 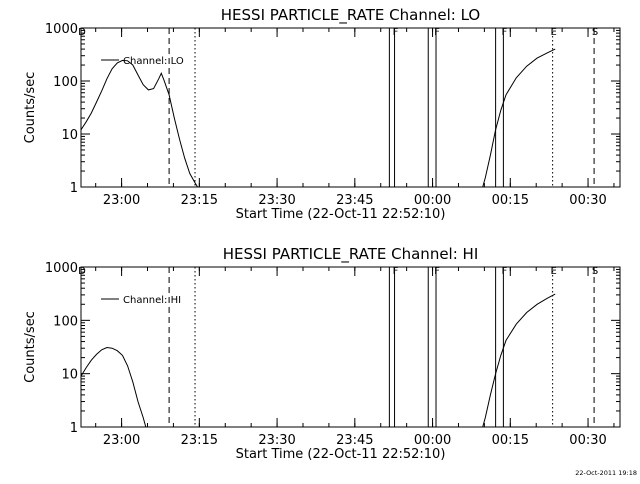 I want to click on legend-label: Channel: LO, so click(x=153, y=61).